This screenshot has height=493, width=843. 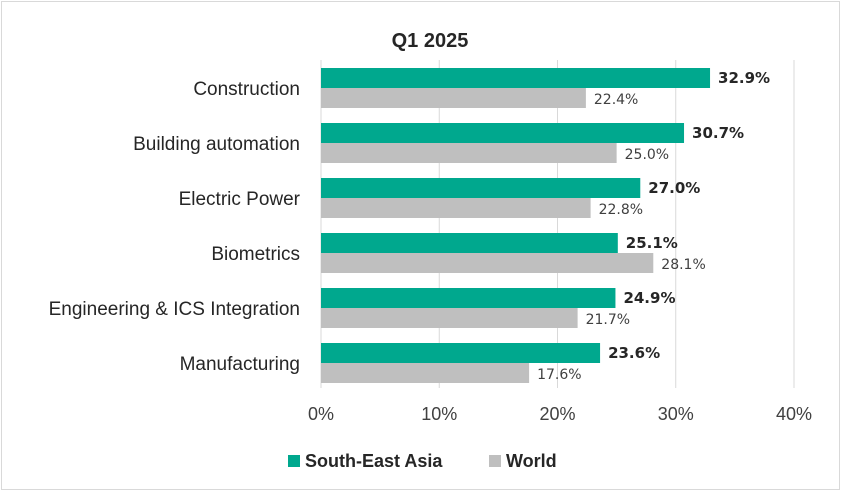 I want to click on x-tick-label: 30%, so click(x=676, y=414).